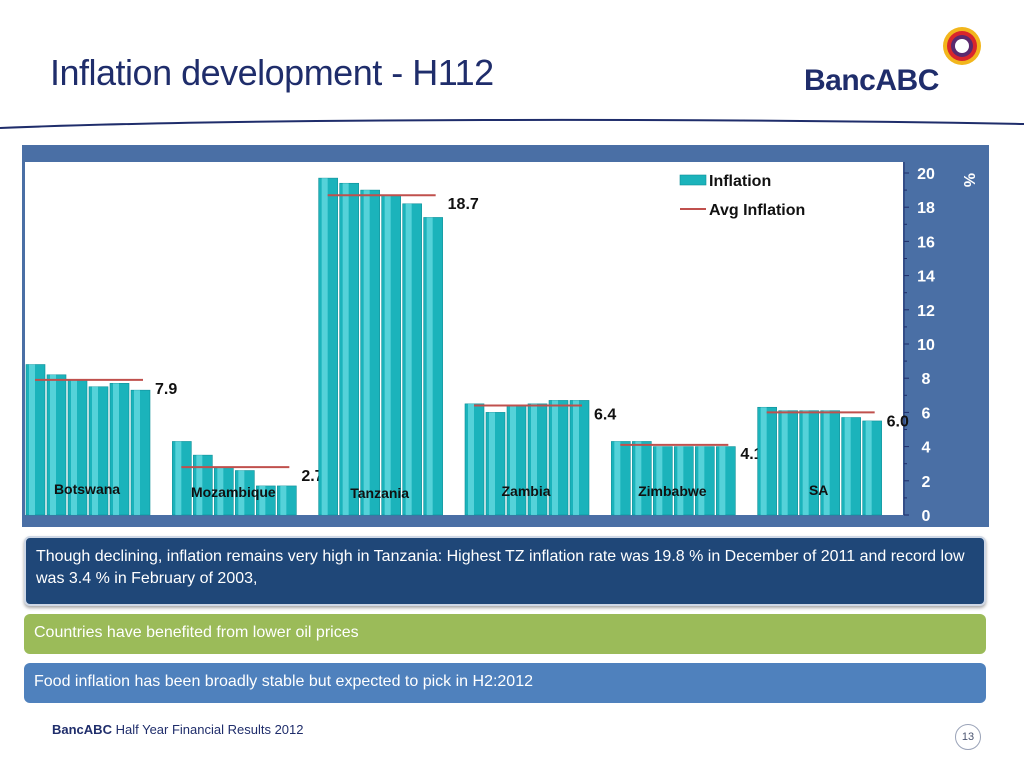 This screenshot has height=768, width=1024. What do you see at coordinates (926, 174) in the screenshot?
I see `y-tick-label: 20` at bounding box center [926, 174].